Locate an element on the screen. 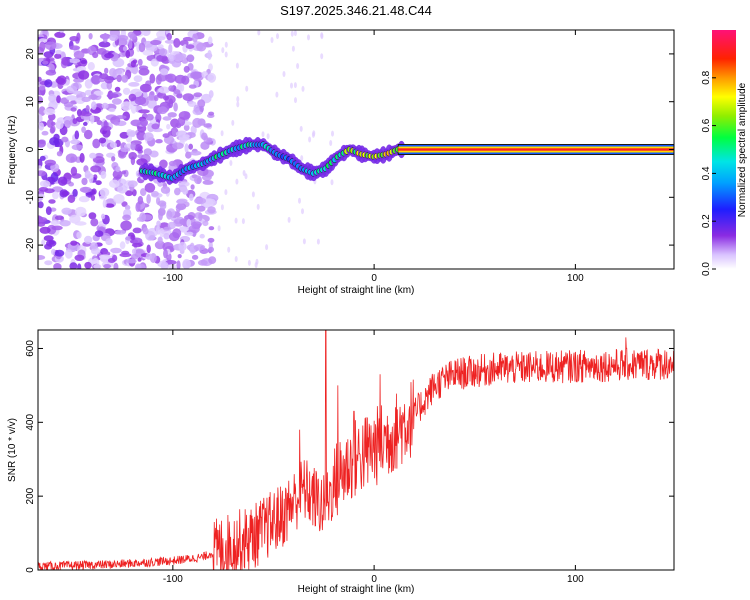 Image resolution: width=750 pixels, height=600 pixels. colorbar-ticks: 0.0 0.2 0.4 0.6 0.8 is located at coordinates (708, 173).